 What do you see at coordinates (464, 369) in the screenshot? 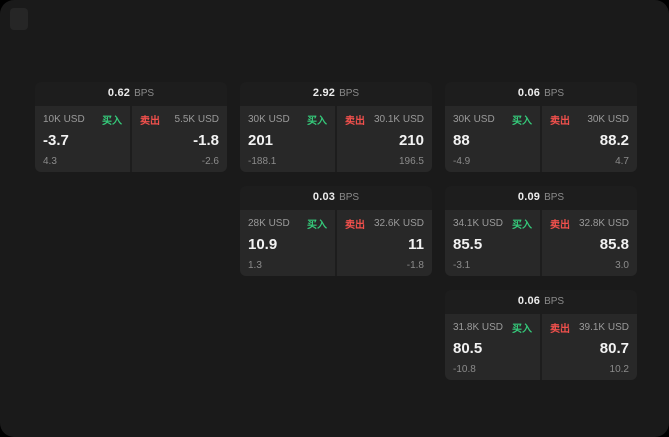
I see `buy-sub-value: -10.8` at bounding box center [464, 369].